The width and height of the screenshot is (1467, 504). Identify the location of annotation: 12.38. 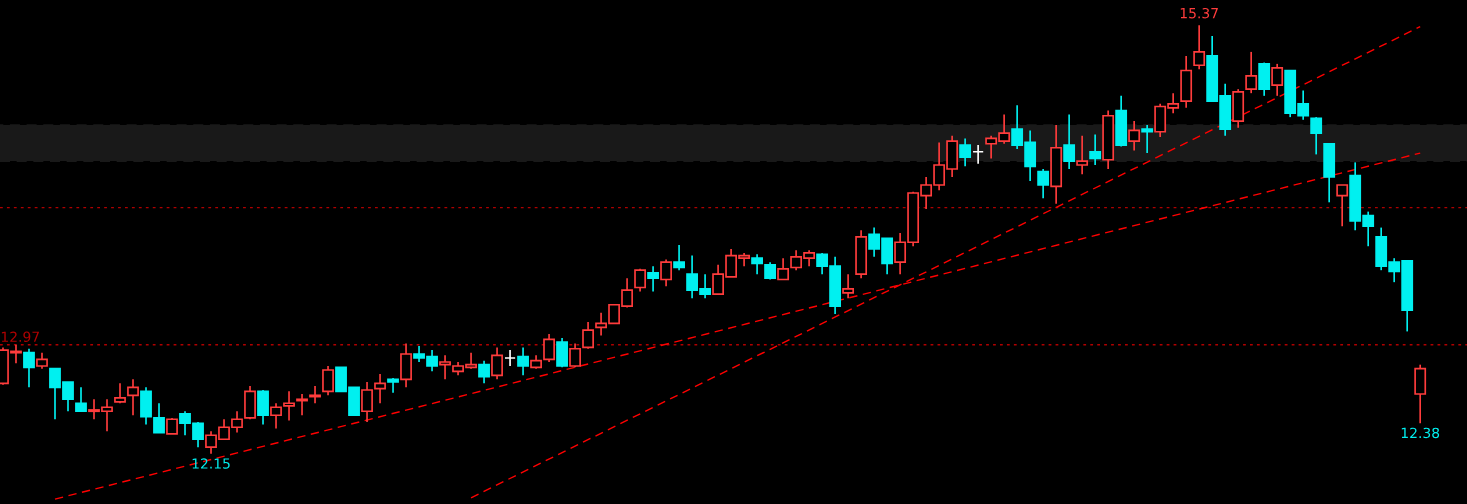
(1420, 433).